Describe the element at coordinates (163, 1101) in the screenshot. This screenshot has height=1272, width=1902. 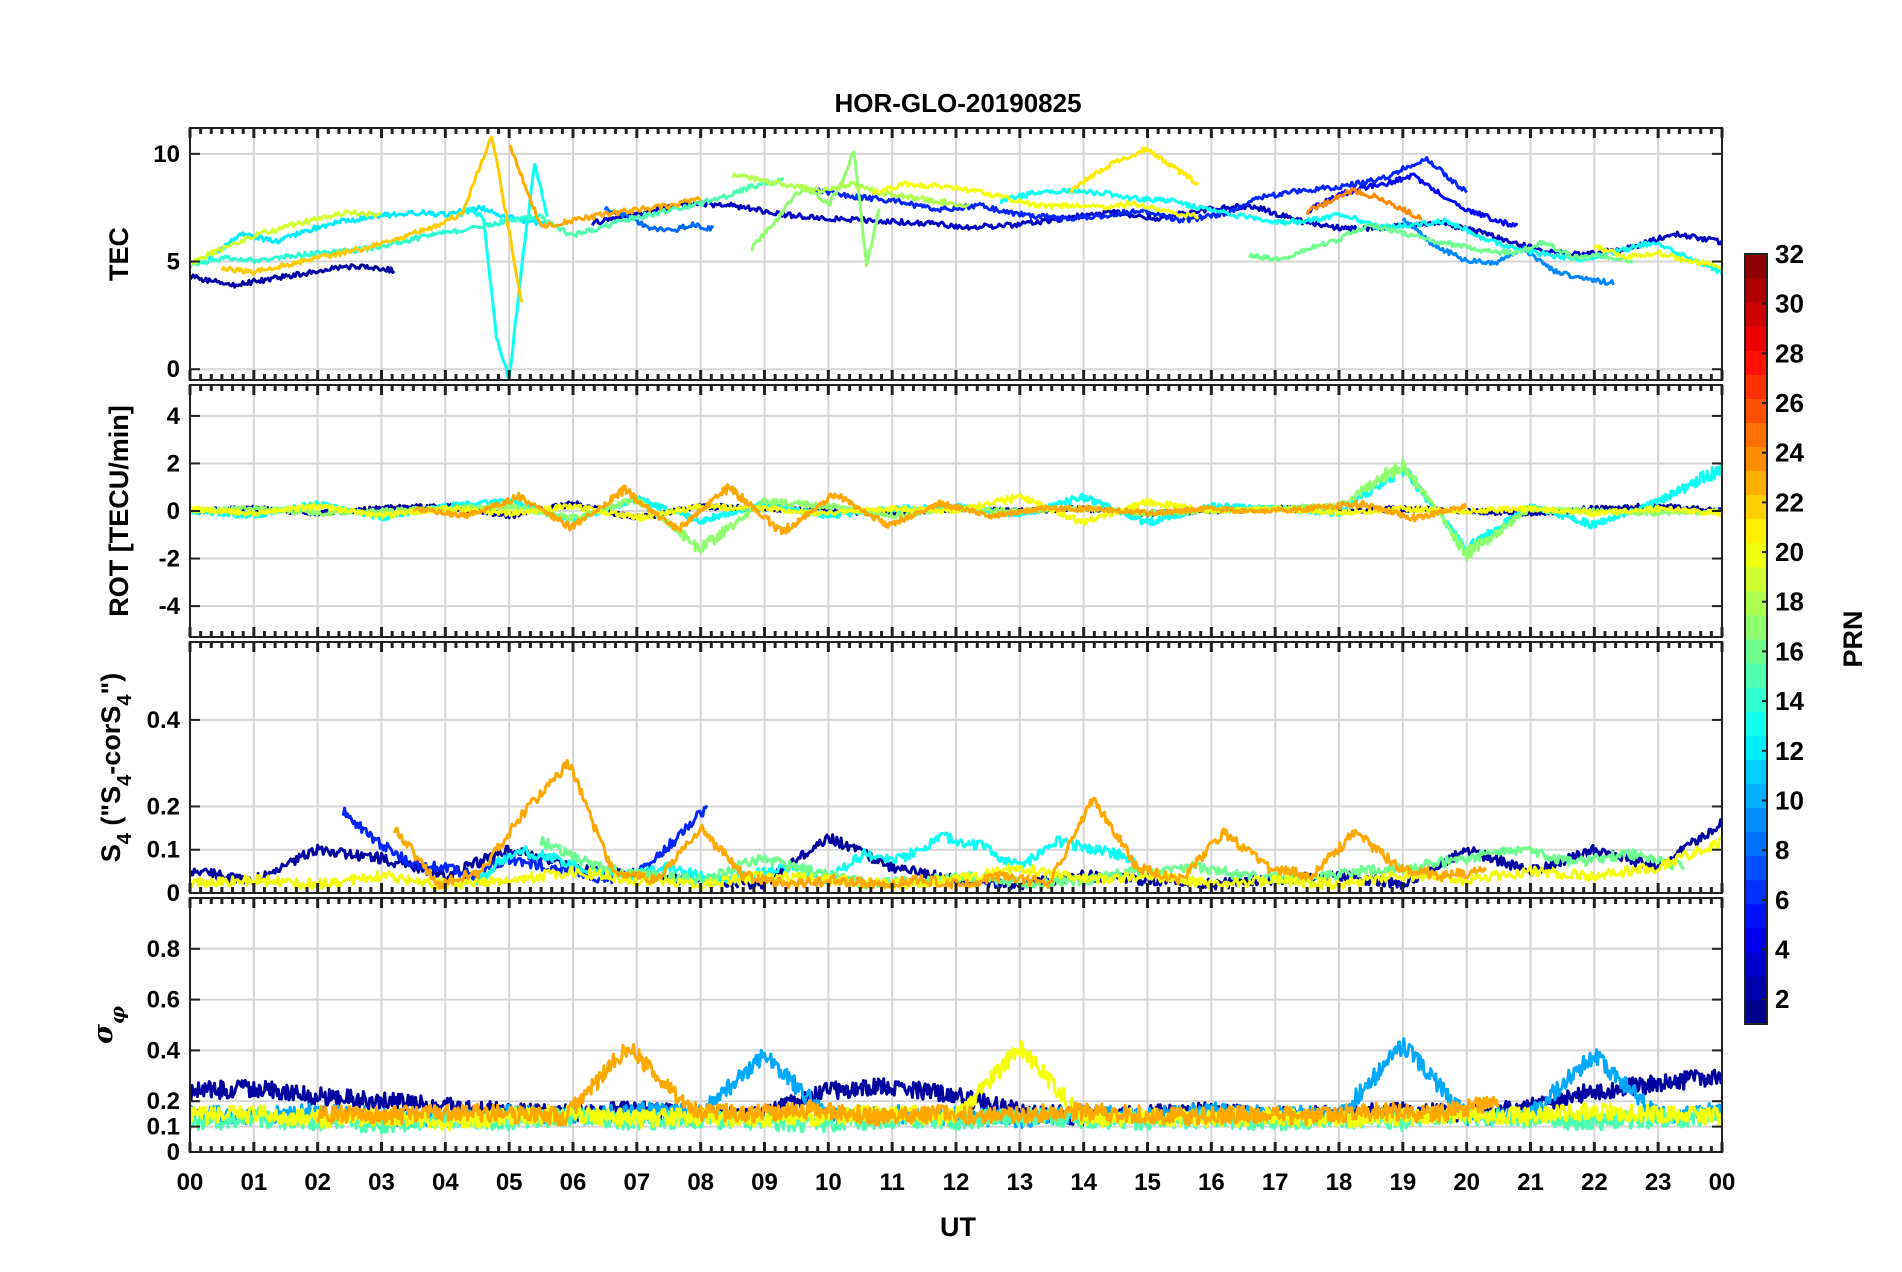
I see `panel-sigma-ytick-label: 0.2` at that location.